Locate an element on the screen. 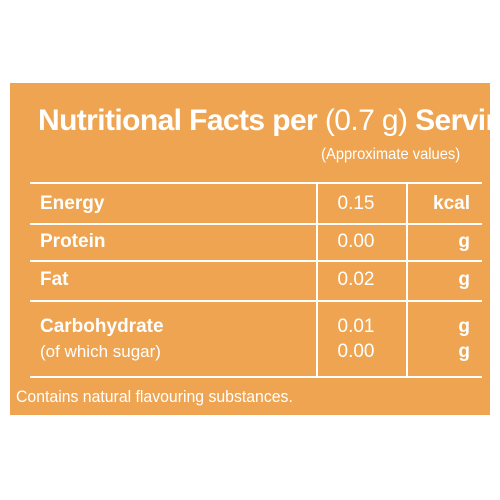  nutrient-name: Energy is located at coordinates (72, 203).